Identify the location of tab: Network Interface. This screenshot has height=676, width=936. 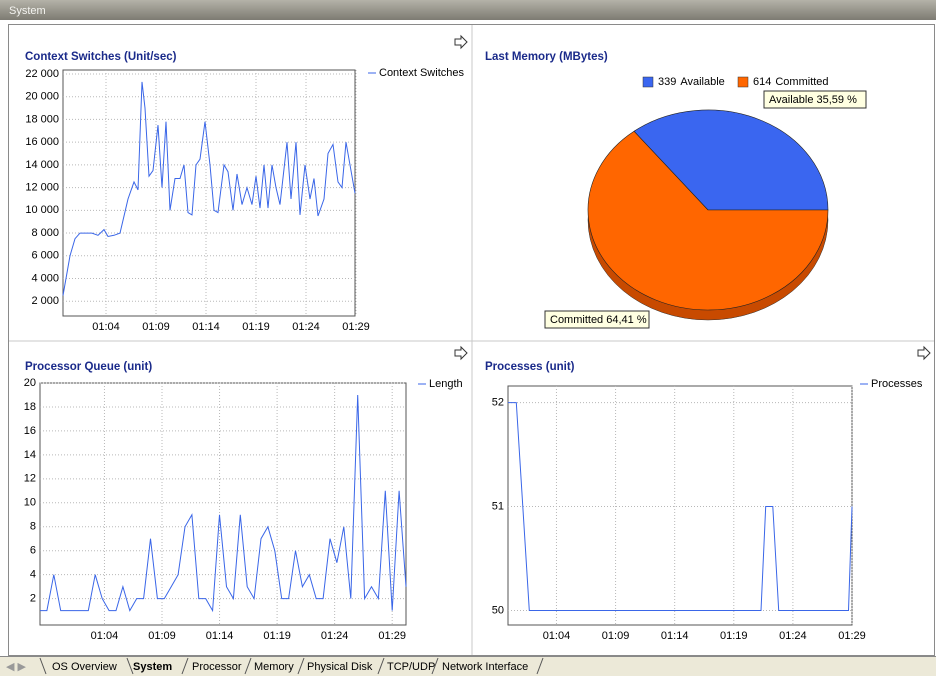
(485, 667).